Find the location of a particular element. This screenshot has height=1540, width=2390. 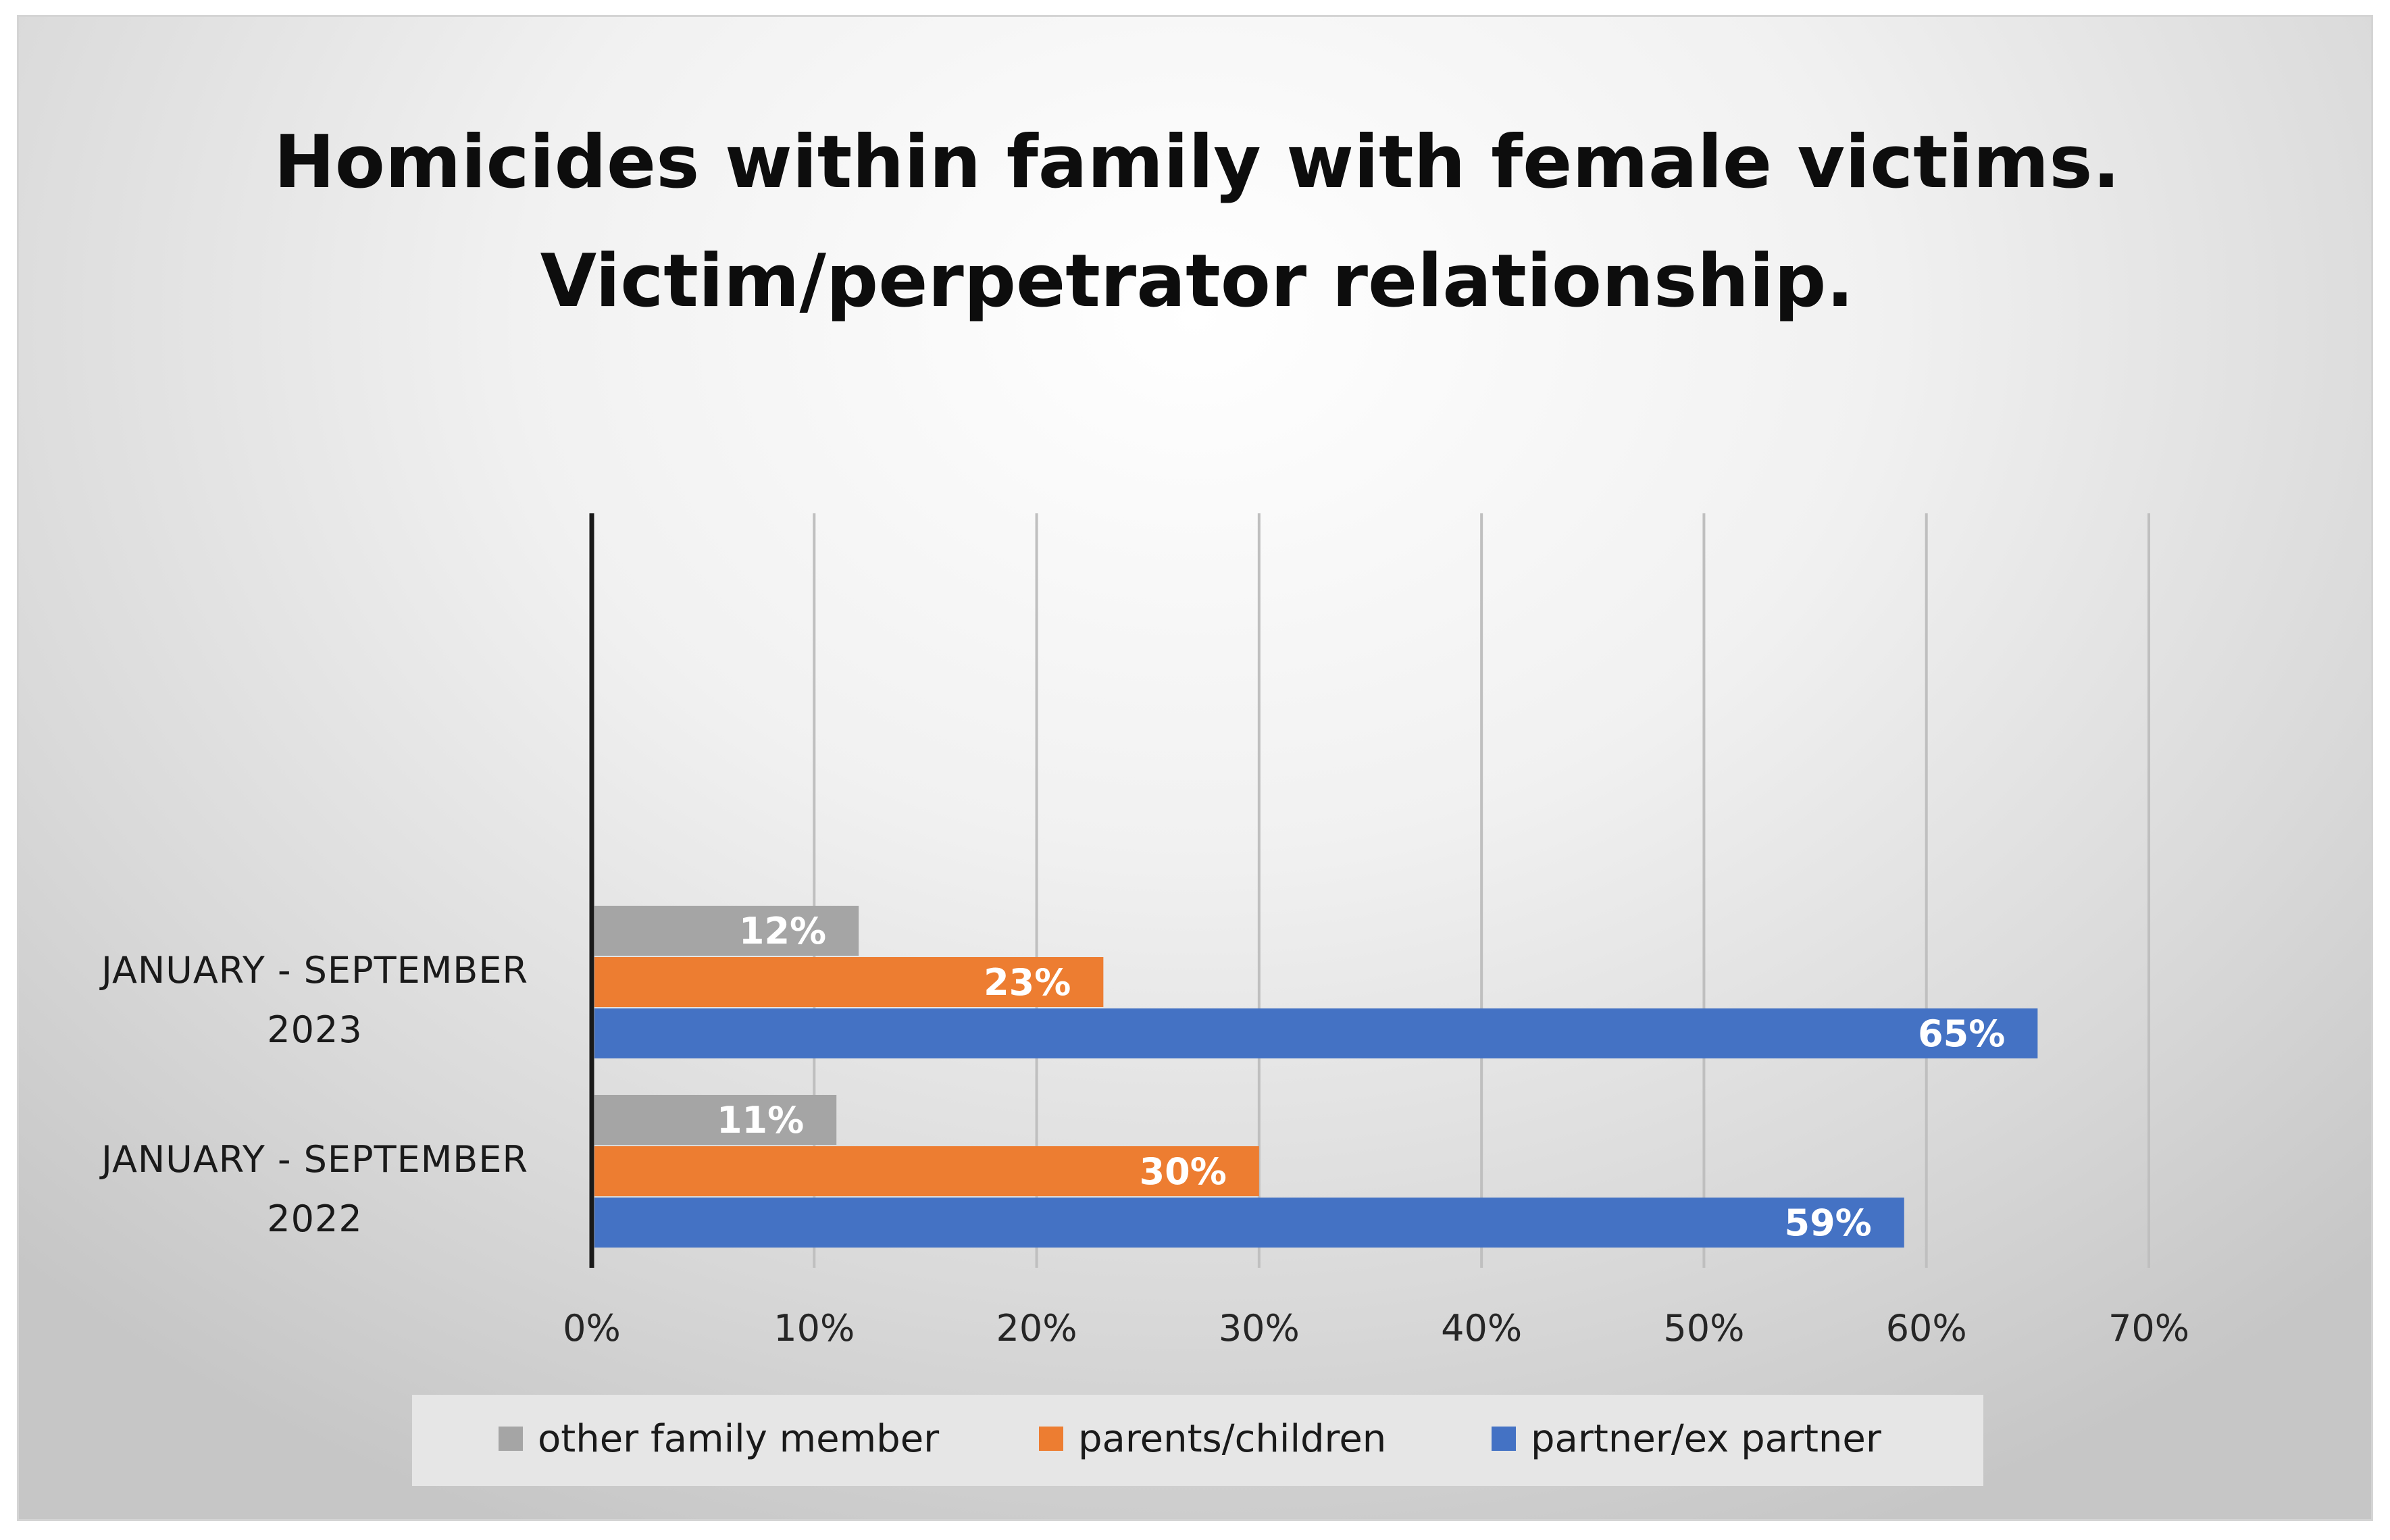

legend-box is located at coordinates (1198, 1440).